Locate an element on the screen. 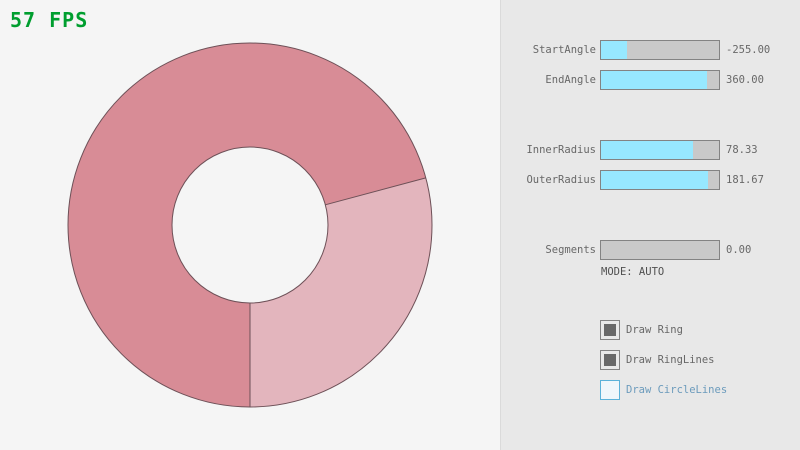 The image size is (800, 450). outerradius-slider is located at coordinates (660, 180).